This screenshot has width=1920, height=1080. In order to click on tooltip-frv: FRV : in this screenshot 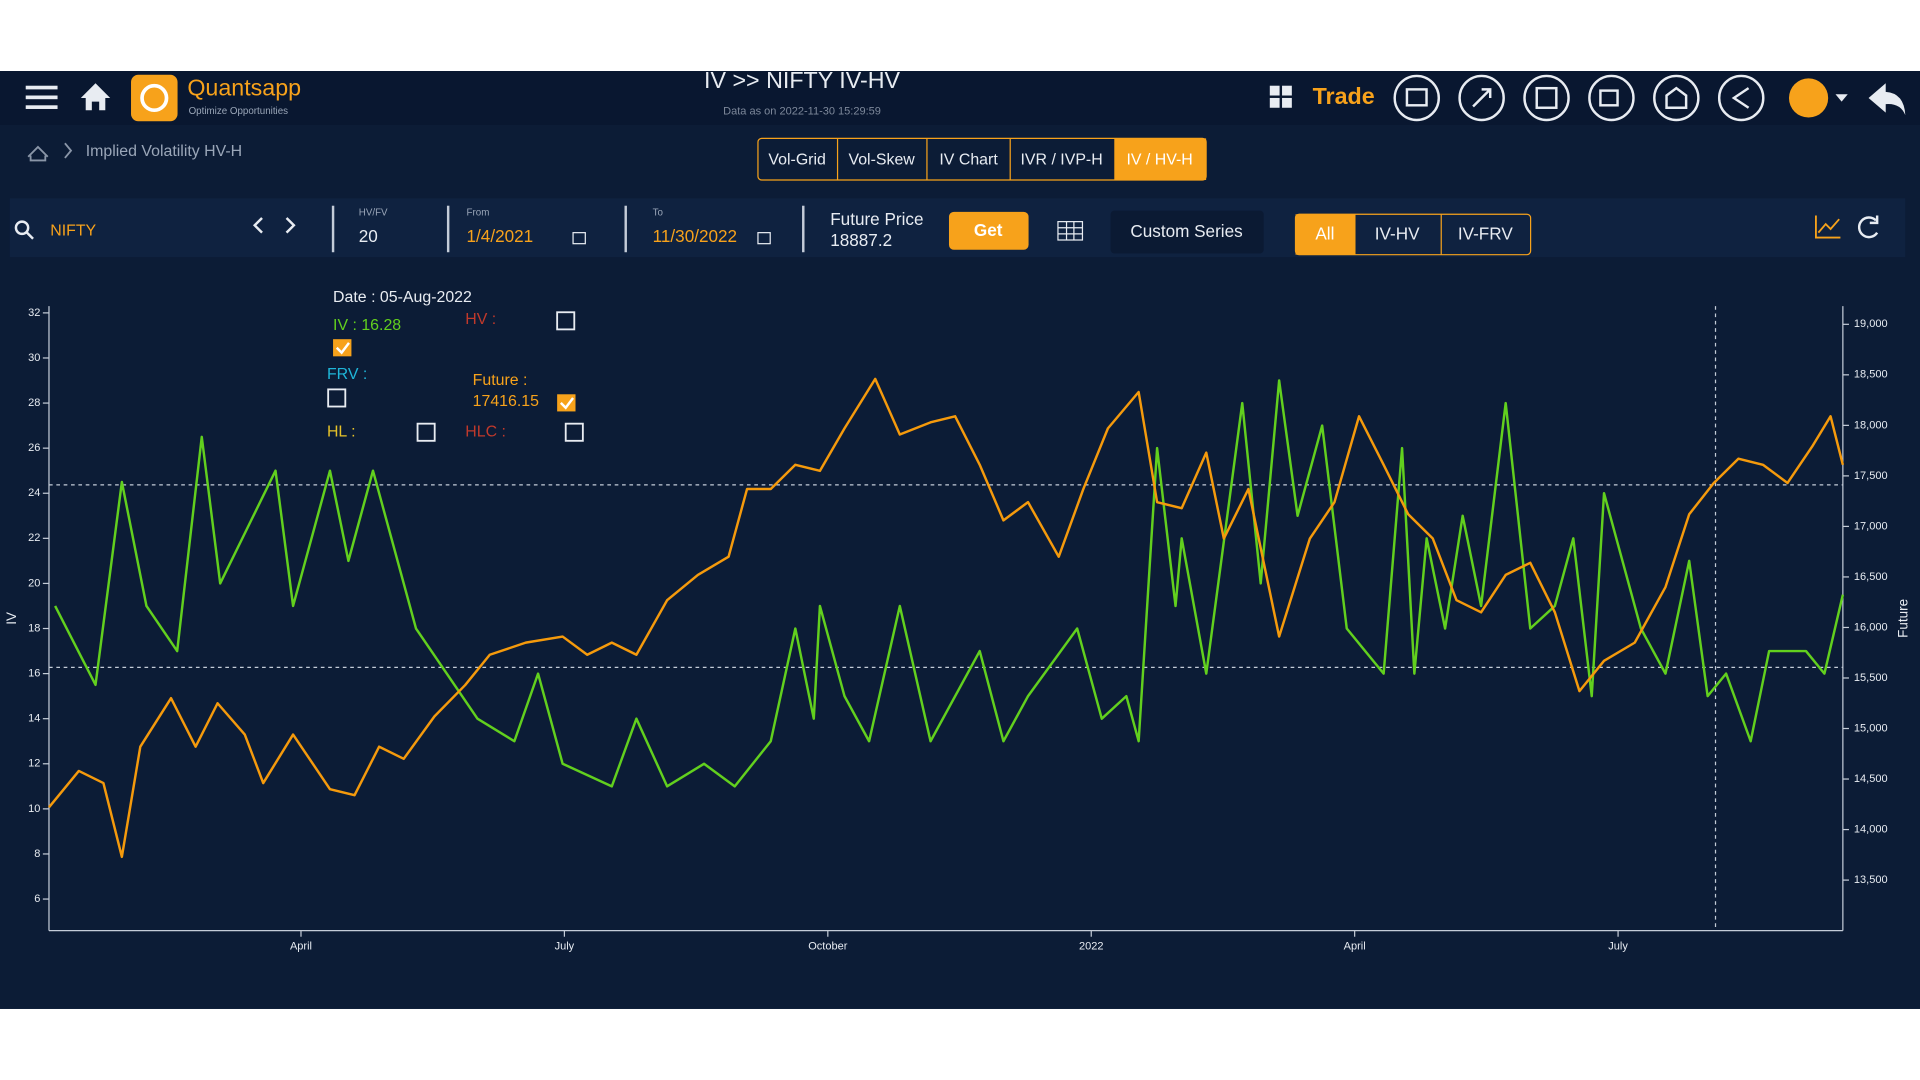, I will do `click(347, 374)`.